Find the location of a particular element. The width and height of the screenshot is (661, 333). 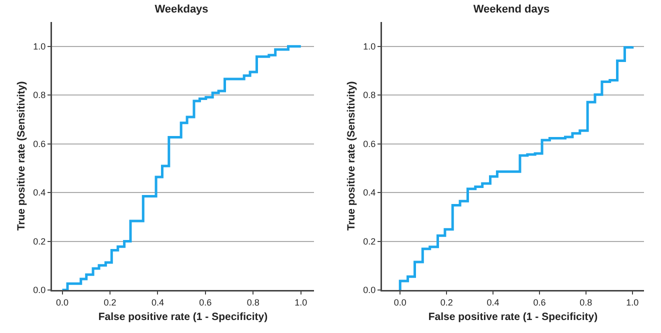

chart-title: Weekdays is located at coordinates (181, 10).